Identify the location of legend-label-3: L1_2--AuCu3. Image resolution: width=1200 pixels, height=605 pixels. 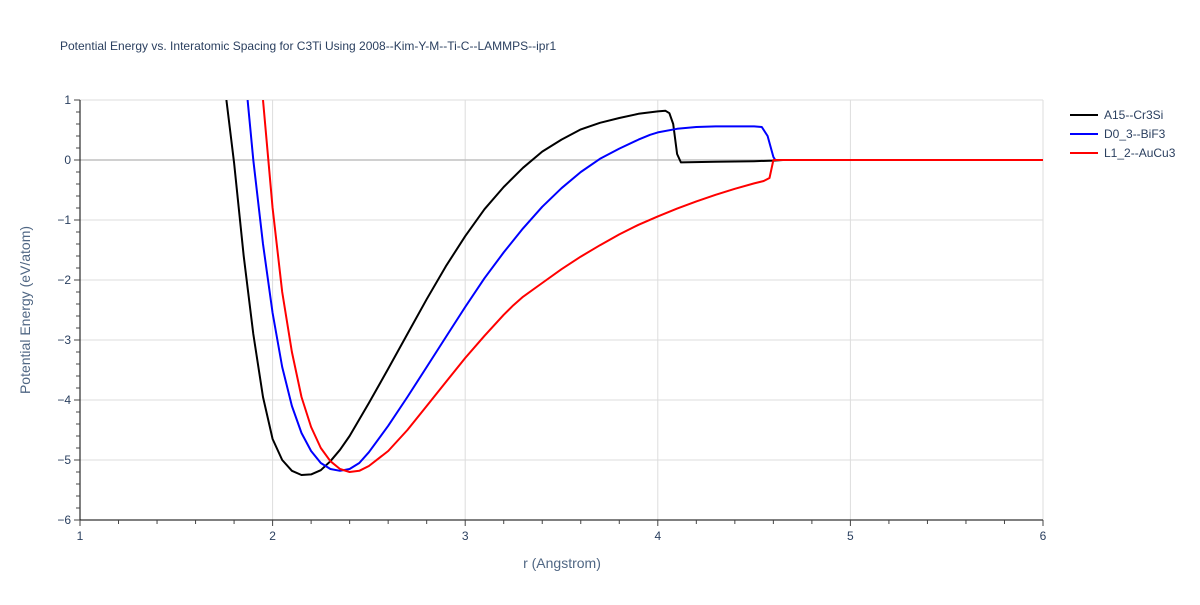
(1140, 153).